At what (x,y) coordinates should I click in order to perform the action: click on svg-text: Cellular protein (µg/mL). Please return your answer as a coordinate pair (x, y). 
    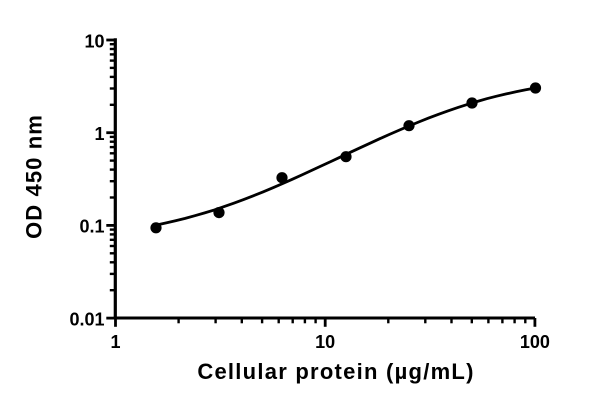
    Looking at the image, I should click on (335, 371).